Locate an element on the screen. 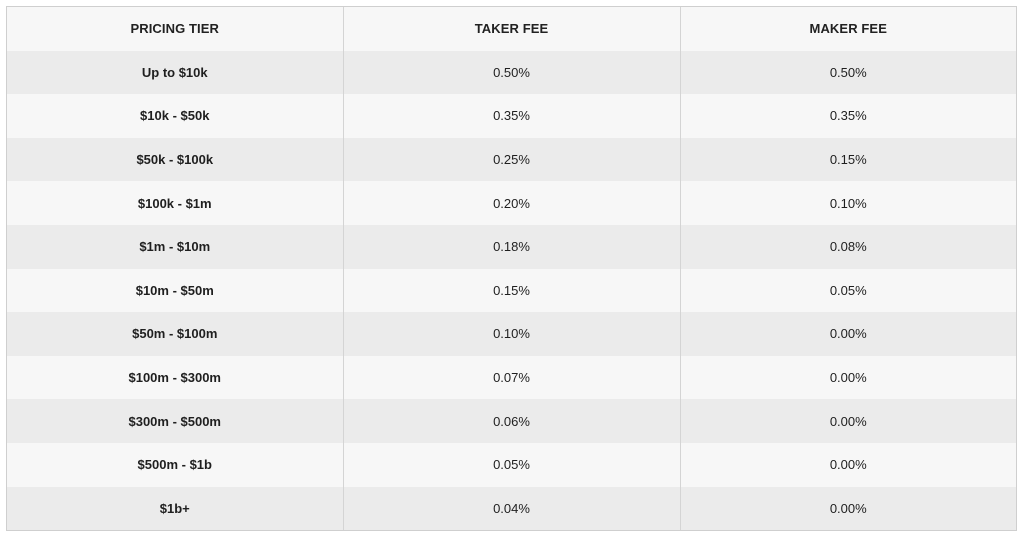 Image resolution: width=1024 pixels, height=536 pixels. taker-fee-cell: 0.07% is located at coordinates (511, 377).